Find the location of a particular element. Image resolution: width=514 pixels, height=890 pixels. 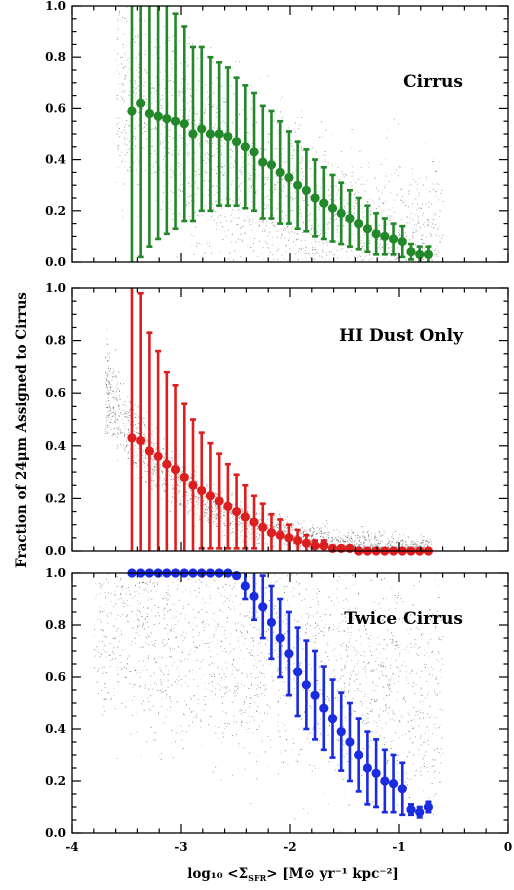

x-tick-label: -1 is located at coordinates (398, 847).